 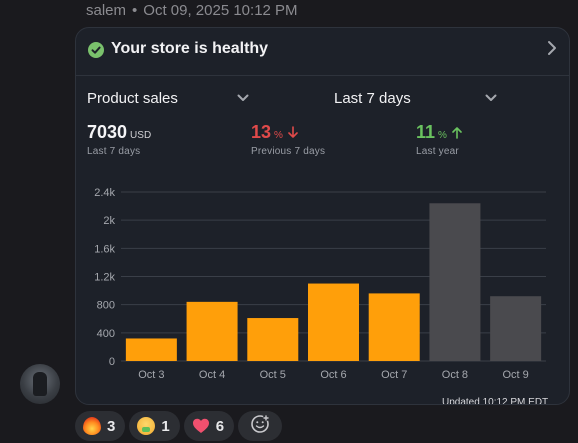 I want to click on stat-value: 13, so click(x=261, y=132).